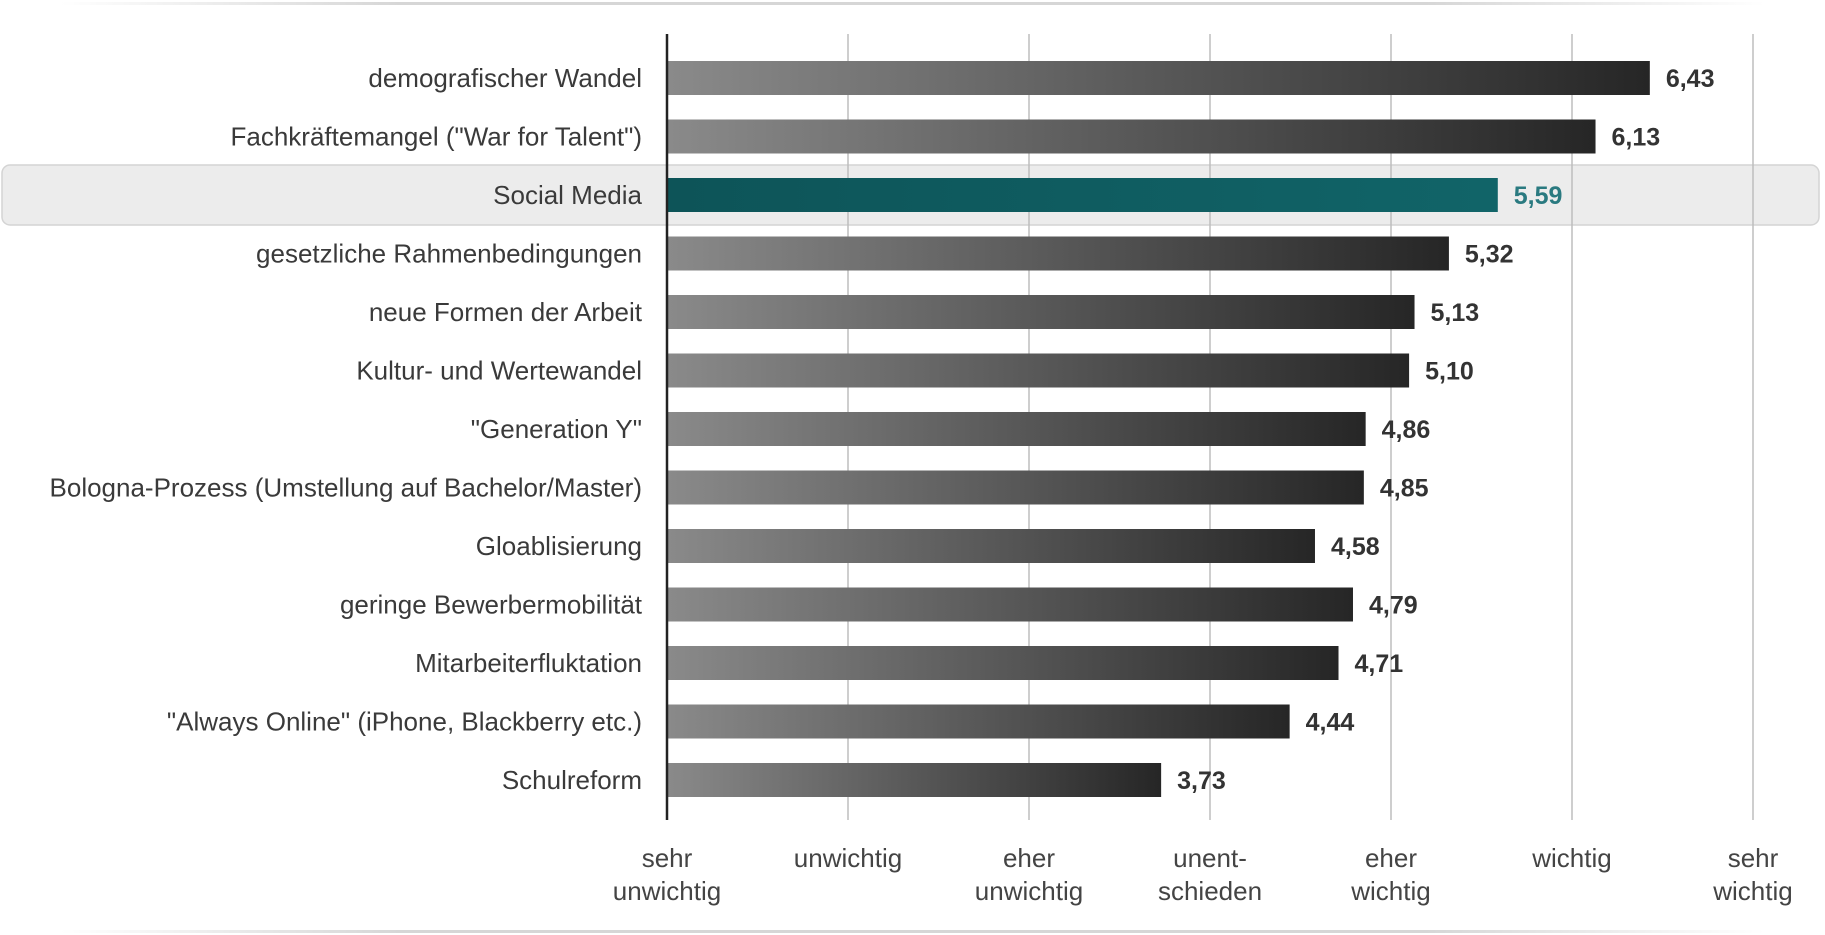  What do you see at coordinates (1690, 79) in the screenshot?
I see `value-label: 6,43` at bounding box center [1690, 79].